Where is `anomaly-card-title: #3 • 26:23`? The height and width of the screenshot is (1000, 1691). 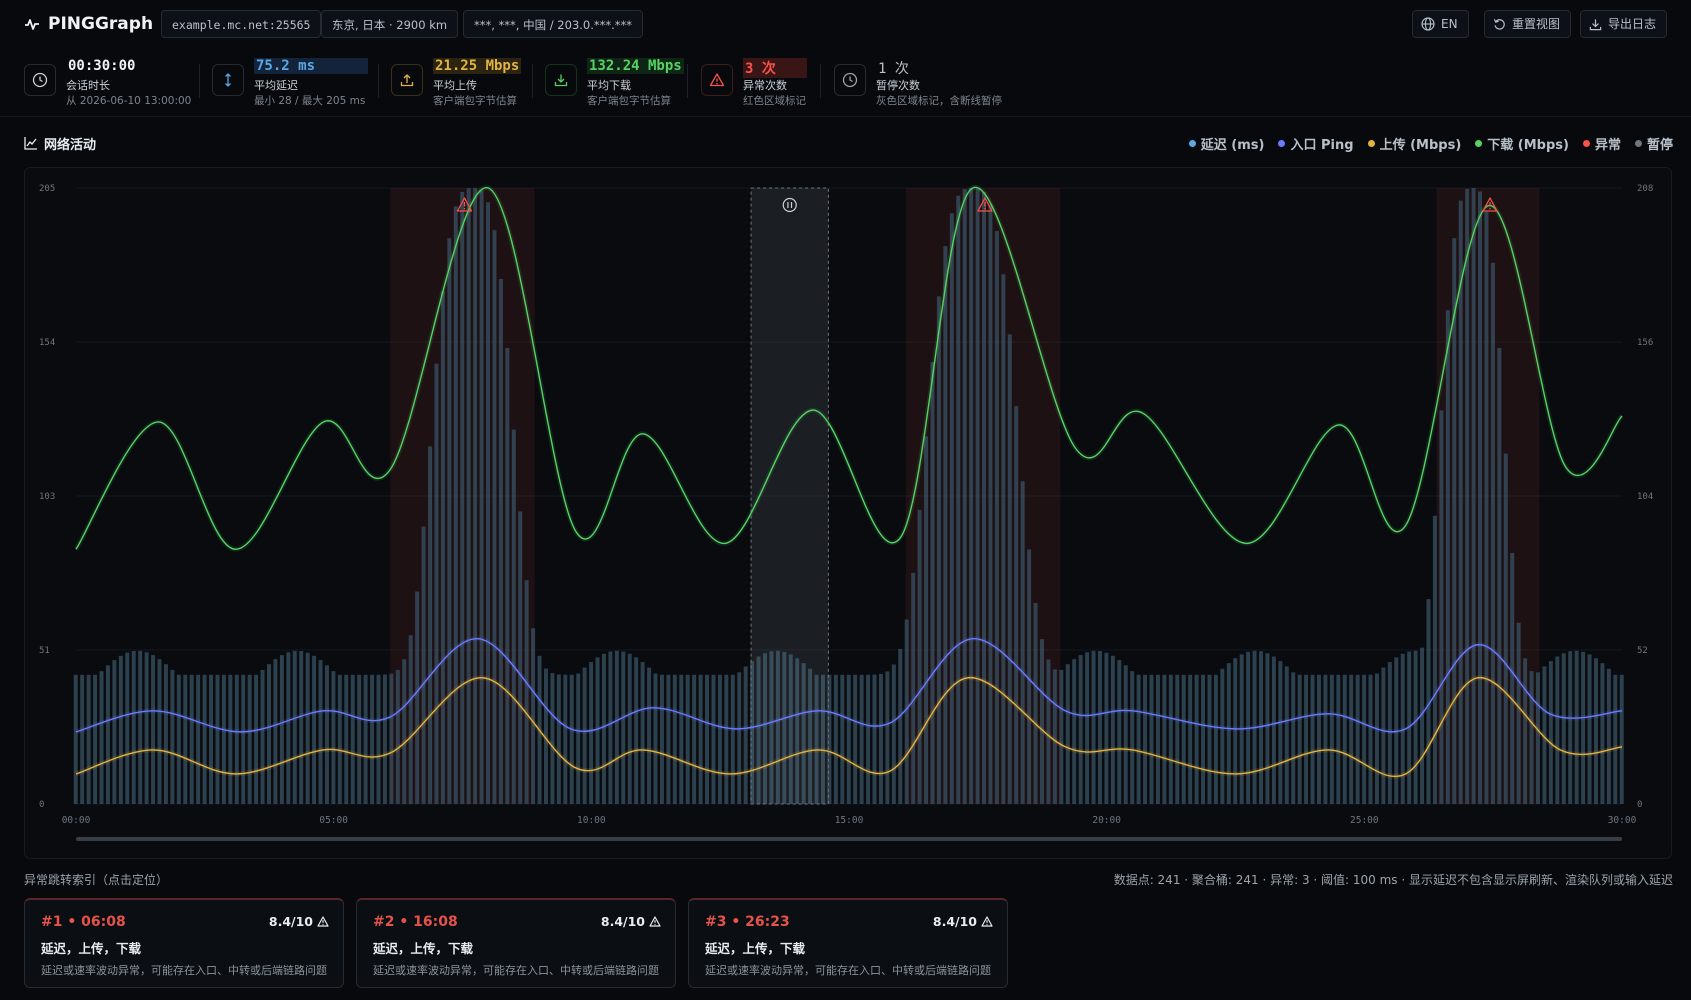
anomaly-card-title: #3 • 26:23 is located at coordinates (747, 922).